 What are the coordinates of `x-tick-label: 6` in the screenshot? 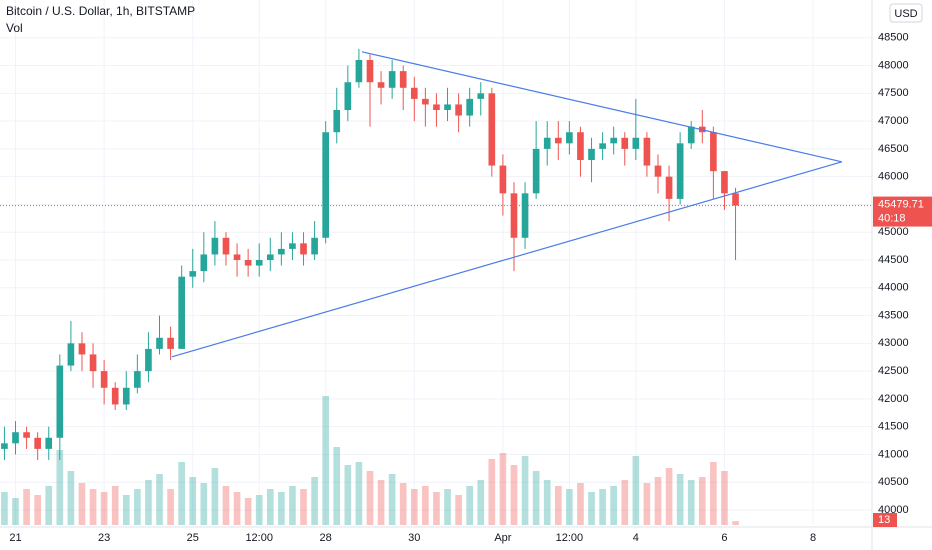 It's located at (724, 538).